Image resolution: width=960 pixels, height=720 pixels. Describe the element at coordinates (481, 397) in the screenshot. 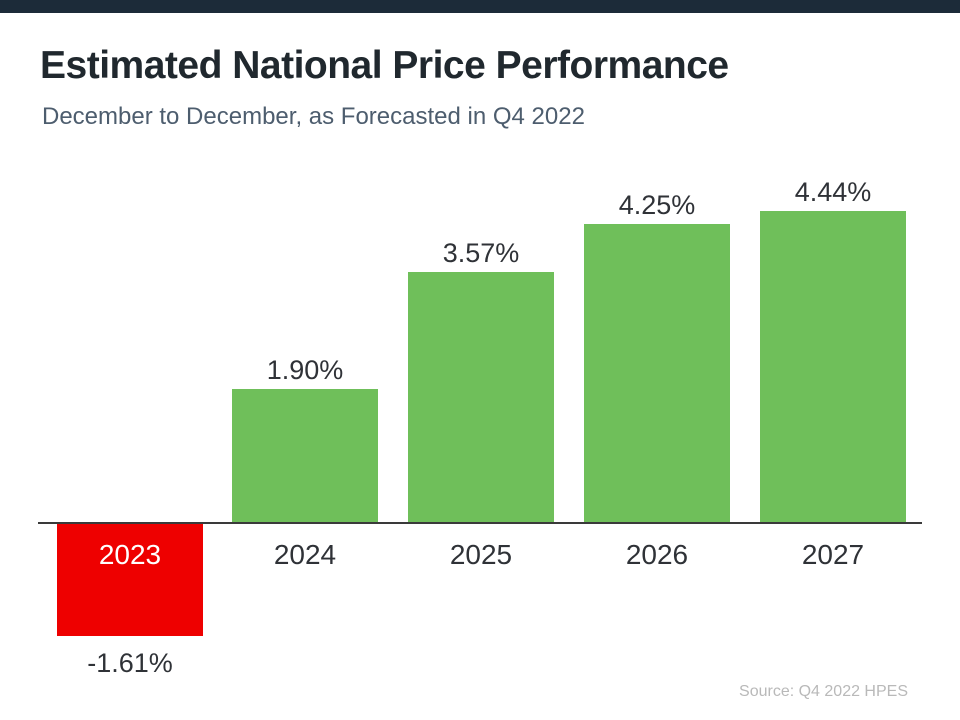

I see `bar-2025` at that location.